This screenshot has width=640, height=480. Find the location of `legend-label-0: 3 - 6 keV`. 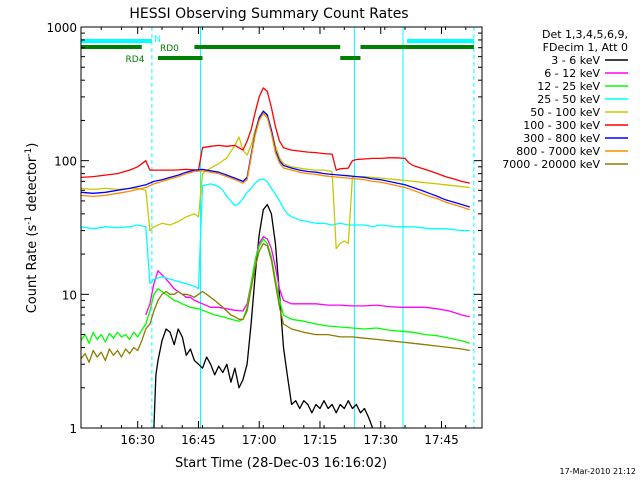

legend-label-0: 3 - 6 keV is located at coordinates (575, 60).